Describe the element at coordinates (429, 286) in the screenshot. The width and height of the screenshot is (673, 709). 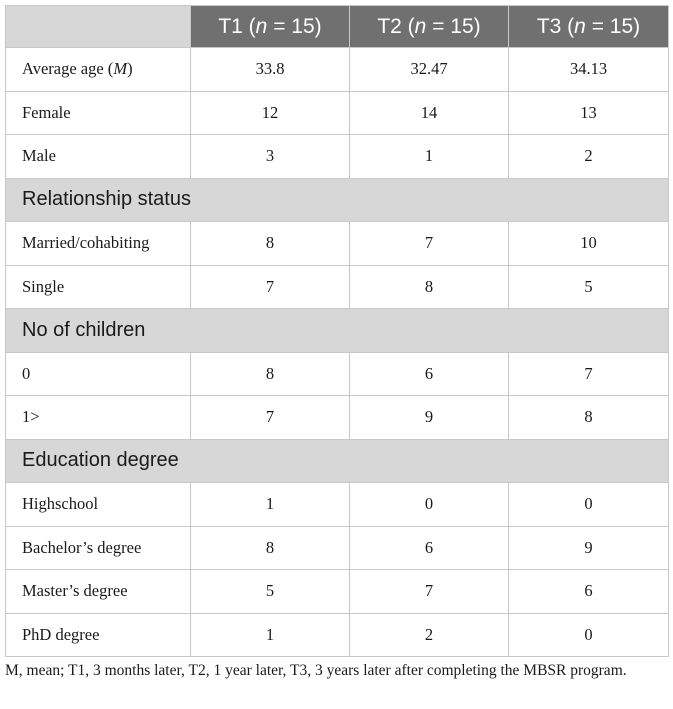
I see `cell-t2: 8` at that location.